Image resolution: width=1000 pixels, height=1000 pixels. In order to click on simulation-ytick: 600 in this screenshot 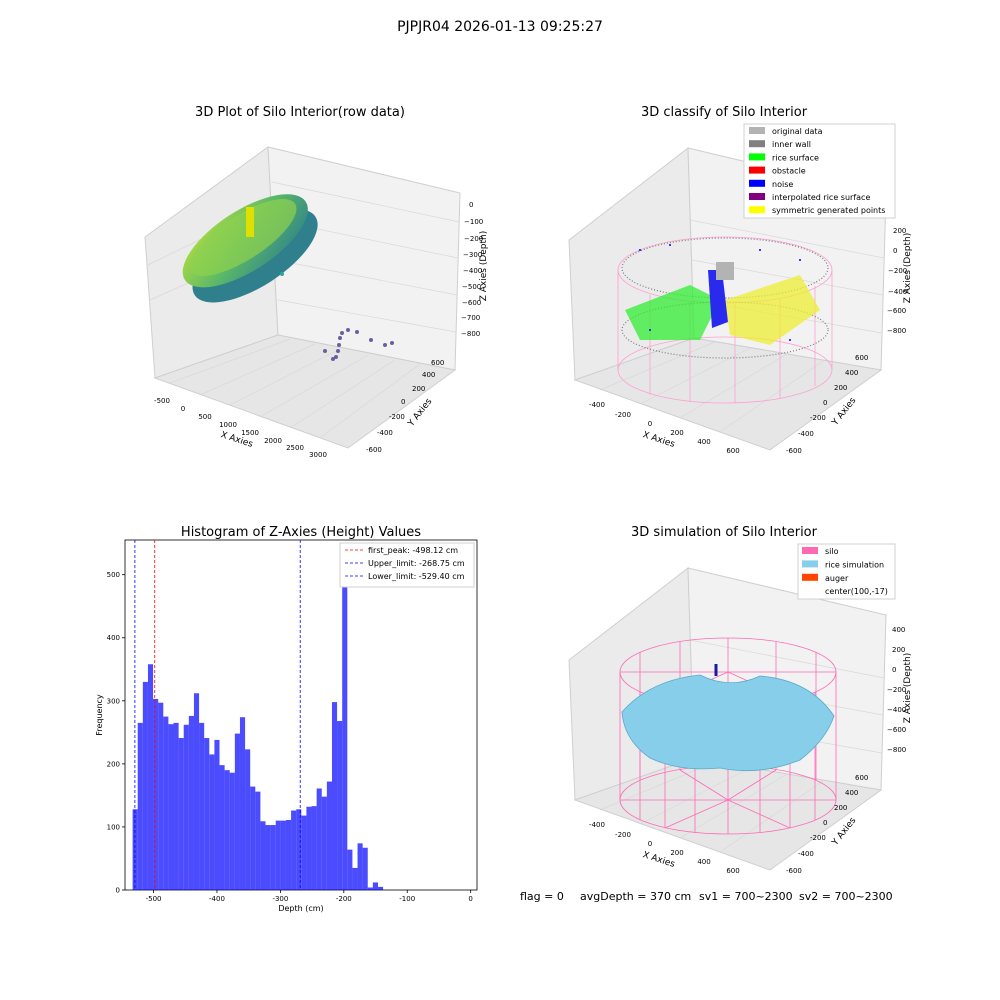, I will do `click(861, 778)`.